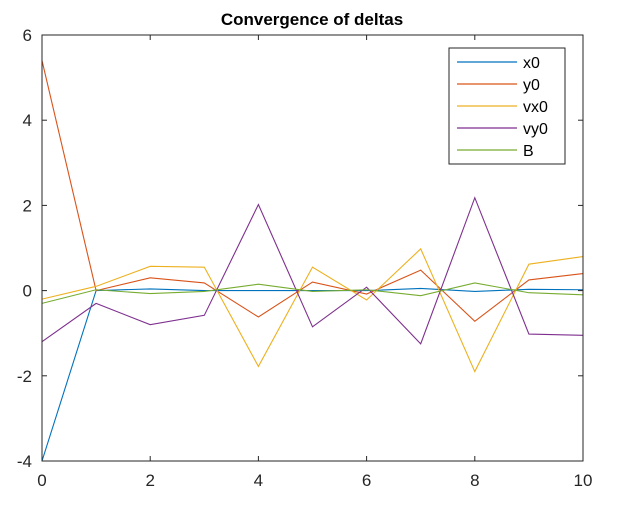 The height and width of the screenshot is (505, 631). Describe the element at coordinates (366, 480) in the screenshot. I see `x-tick-label: 6` at that location.